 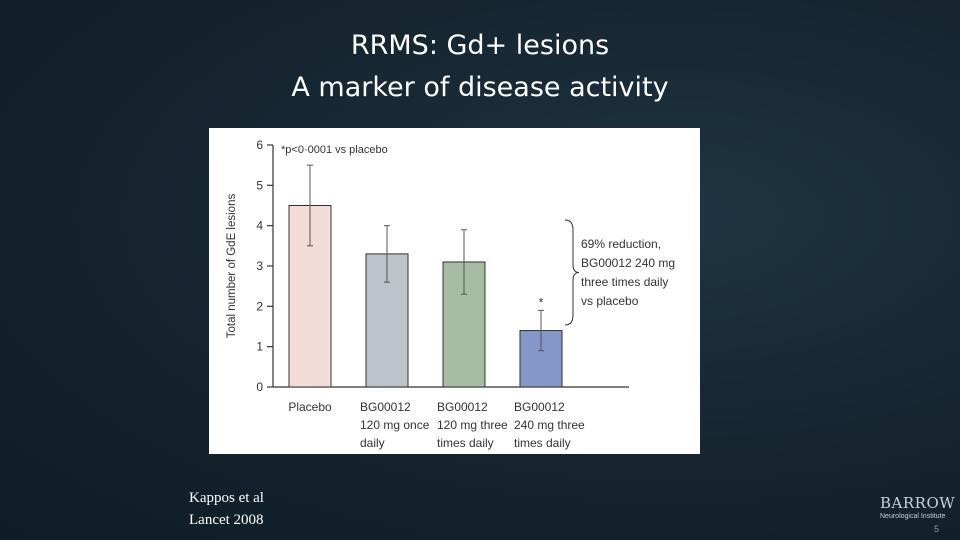 I want to click on y-tick-label: 4, so click(x=259, y=226).